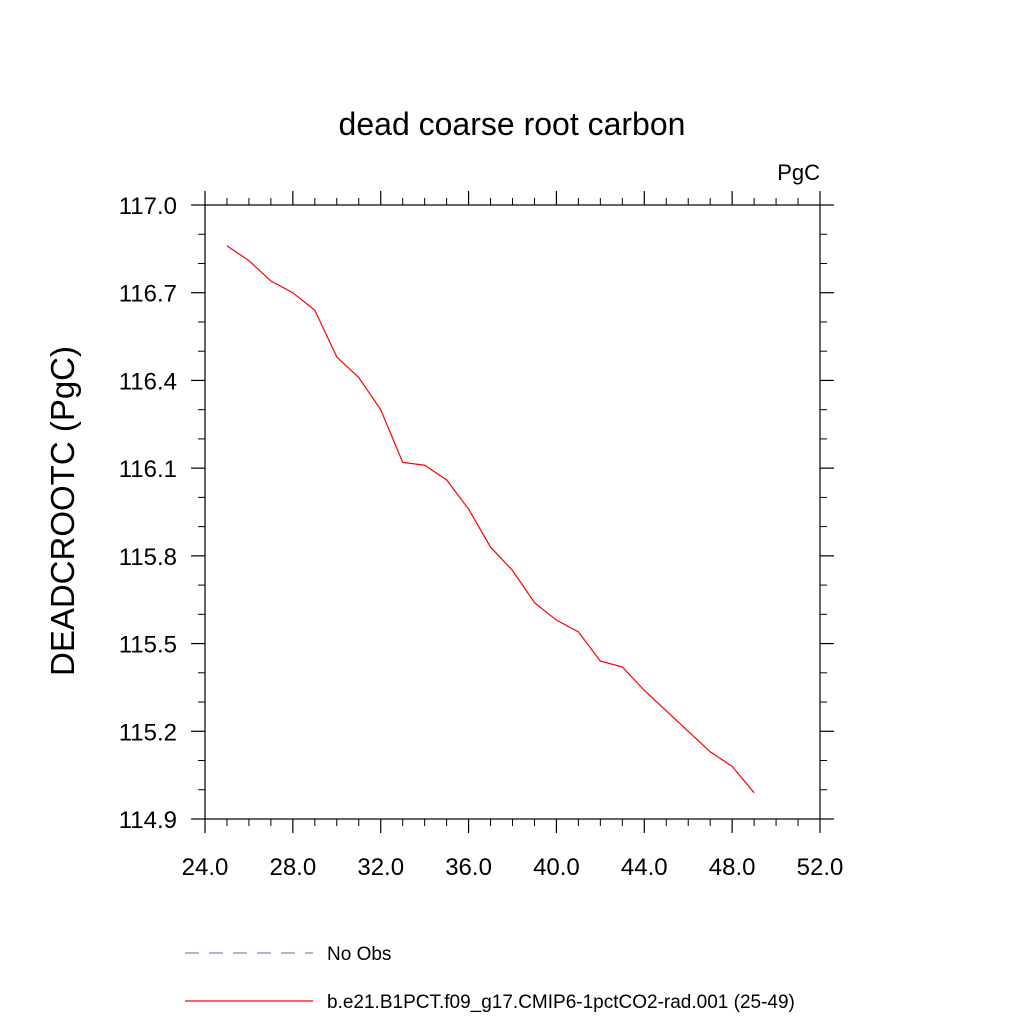  Describe the element at coordinates (148, 294) in the screenshot. I see `y-tick-label: 116.7` at that location.